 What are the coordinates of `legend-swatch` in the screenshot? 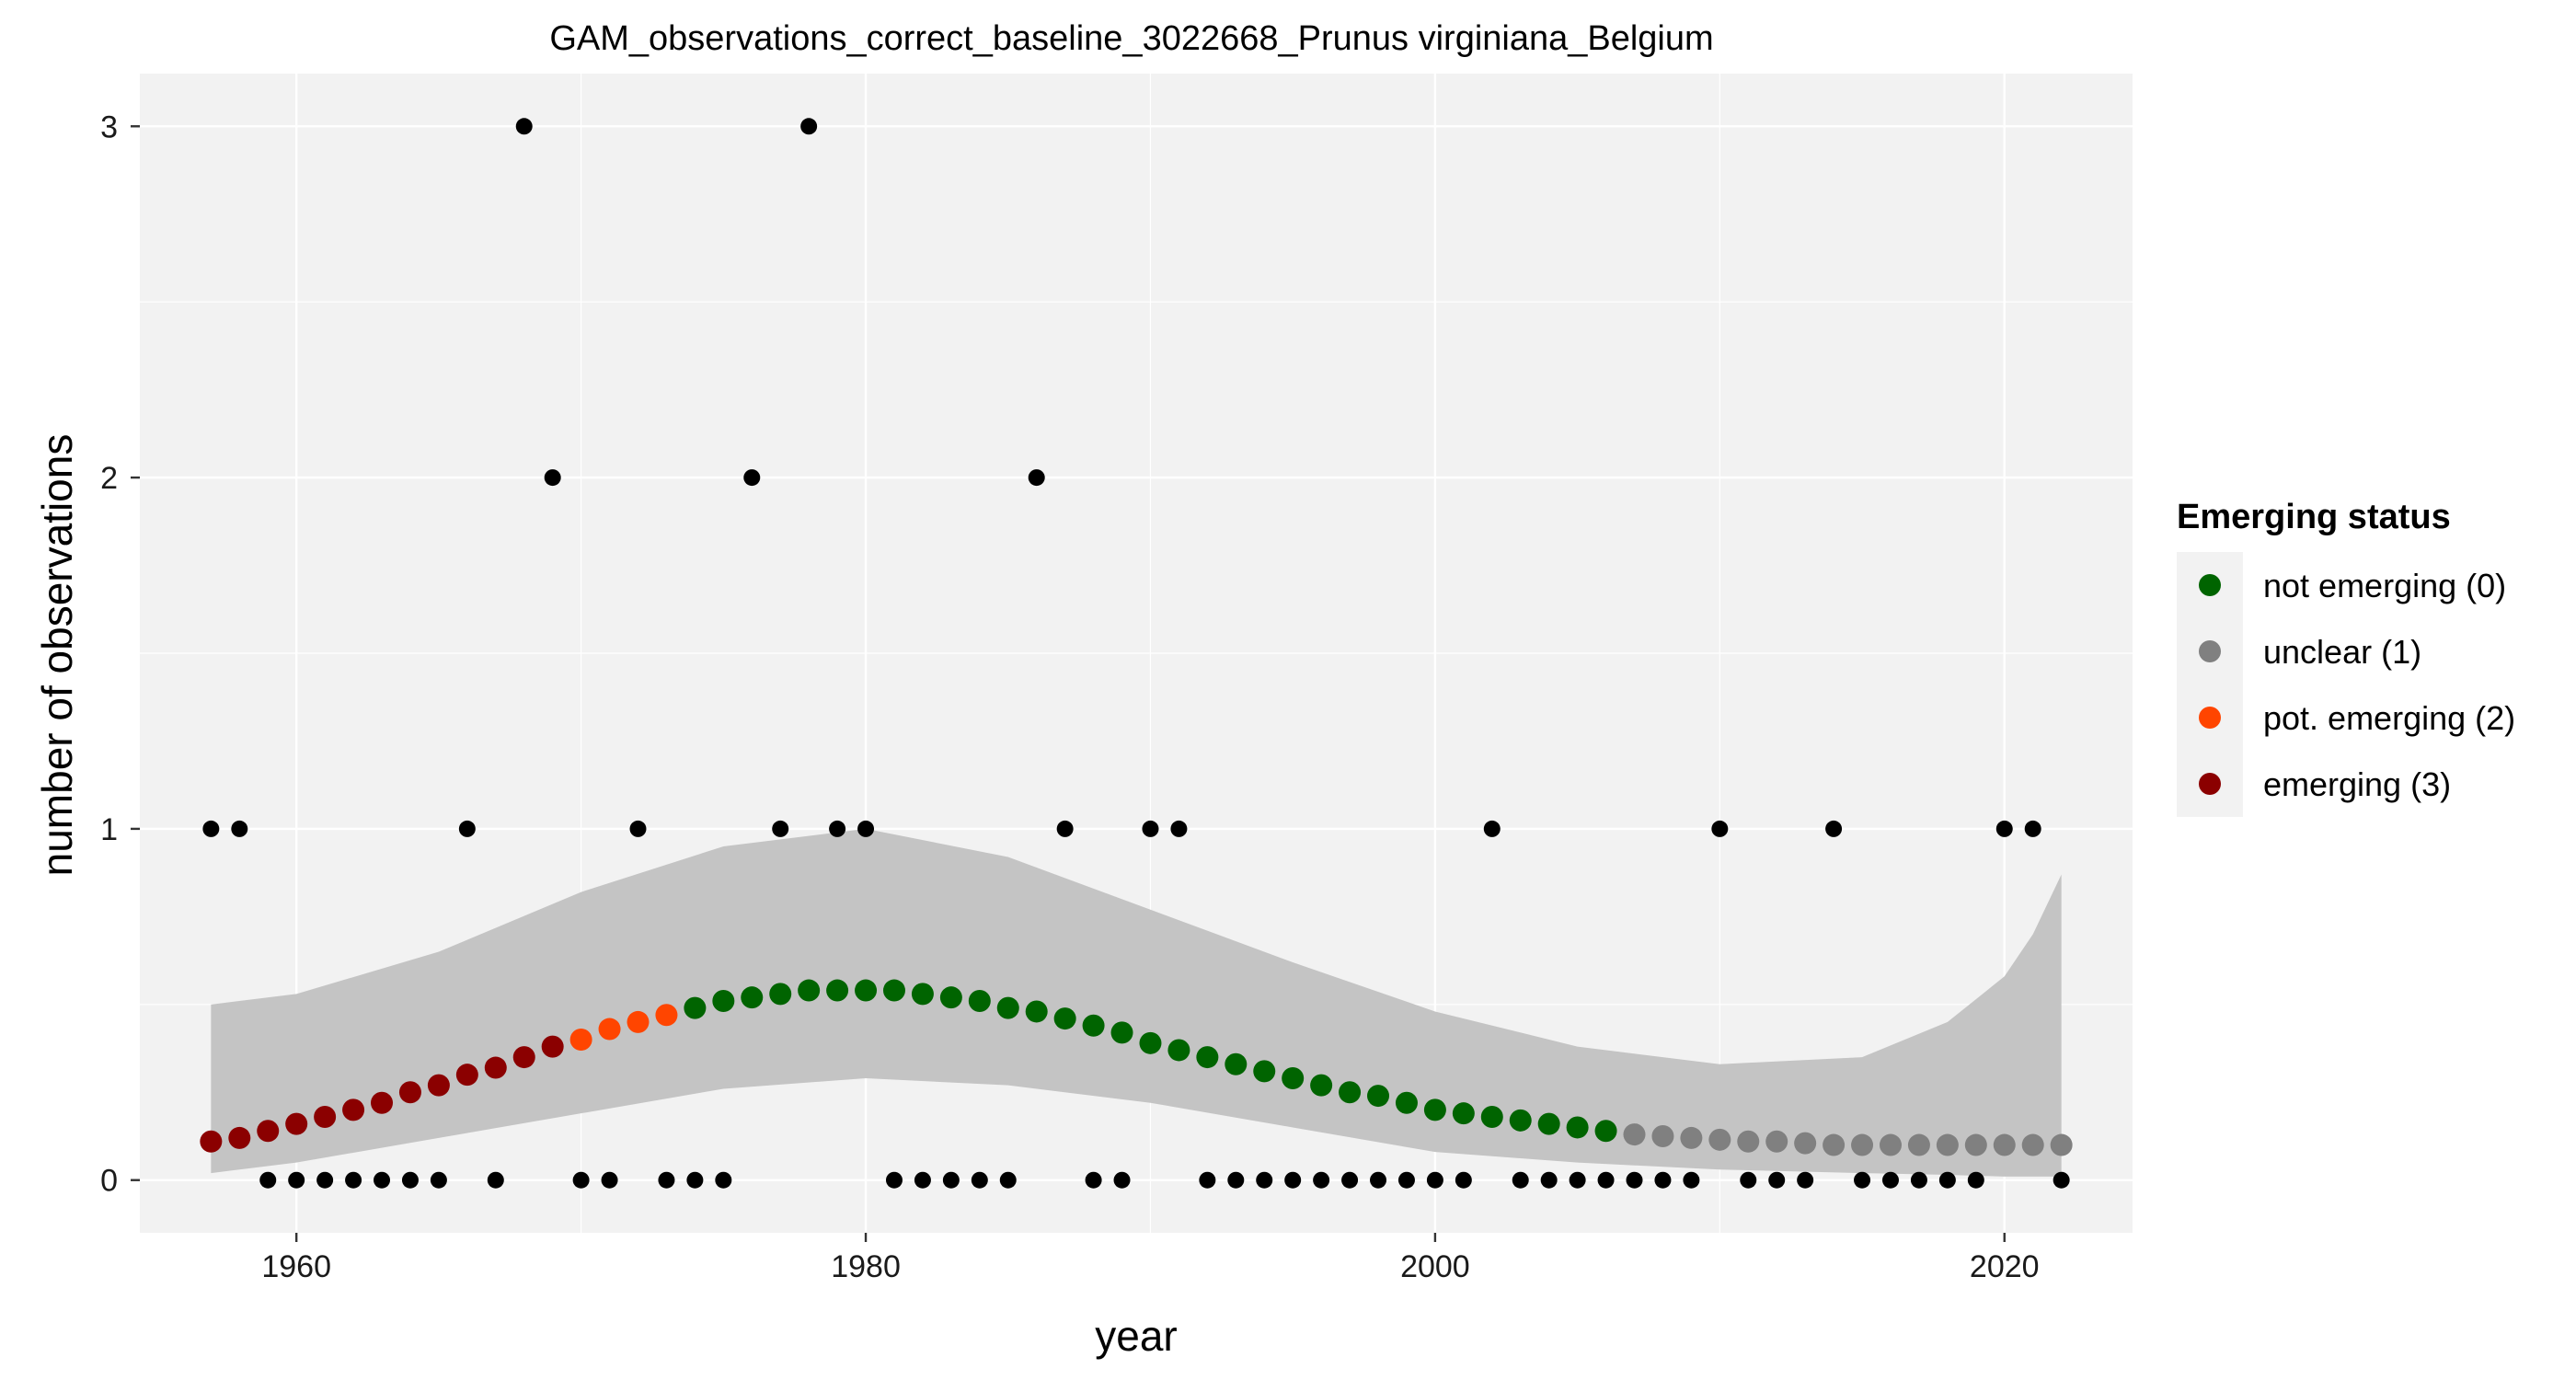 It's located at (2210, 784).